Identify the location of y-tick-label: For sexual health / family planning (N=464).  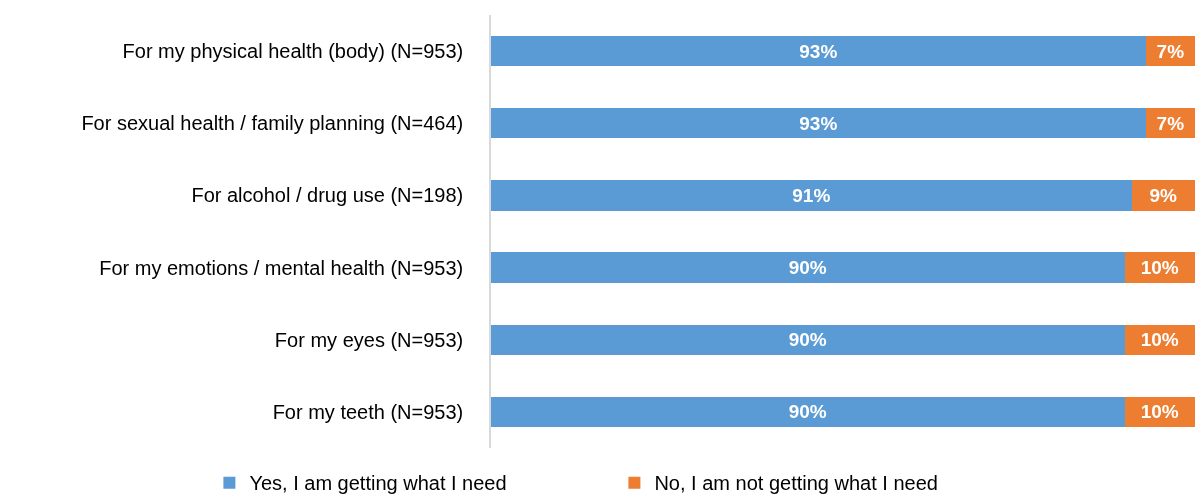
(272, 123).